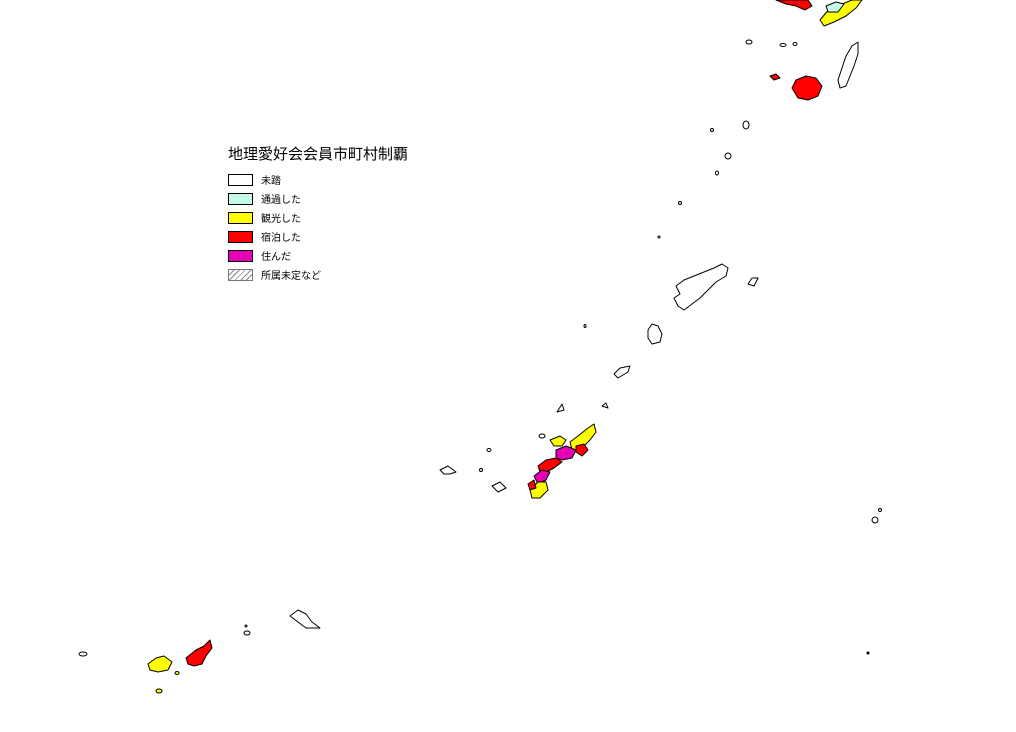  I want to click on iriomote-yellow, so click(160, 664).